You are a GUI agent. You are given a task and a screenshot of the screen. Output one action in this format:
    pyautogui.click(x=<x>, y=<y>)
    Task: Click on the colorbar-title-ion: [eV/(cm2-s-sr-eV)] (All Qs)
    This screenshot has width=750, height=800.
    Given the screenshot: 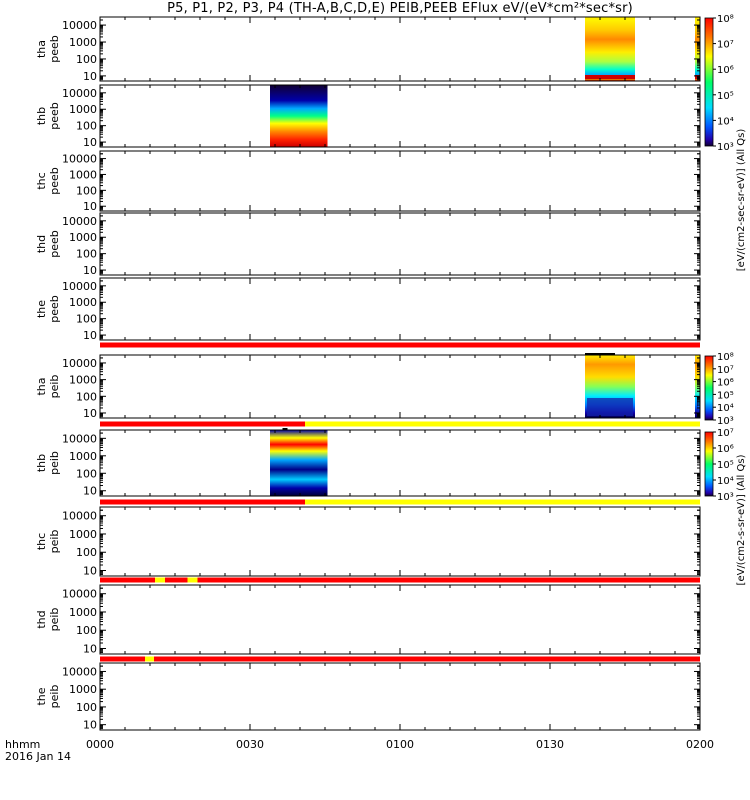 What is the action you would take?
    pyautogui.click(x=741, y=519)
    